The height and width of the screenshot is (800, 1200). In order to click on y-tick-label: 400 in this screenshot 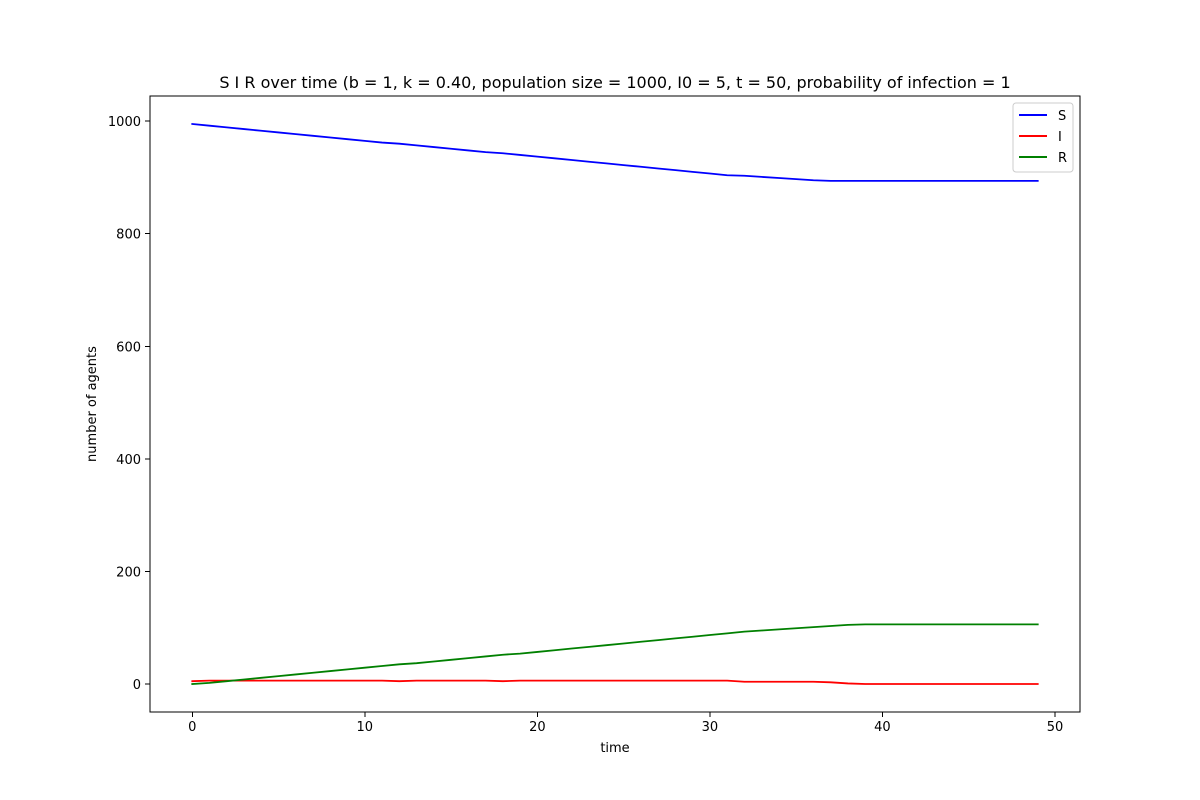, I will do `click(128, 460)`.